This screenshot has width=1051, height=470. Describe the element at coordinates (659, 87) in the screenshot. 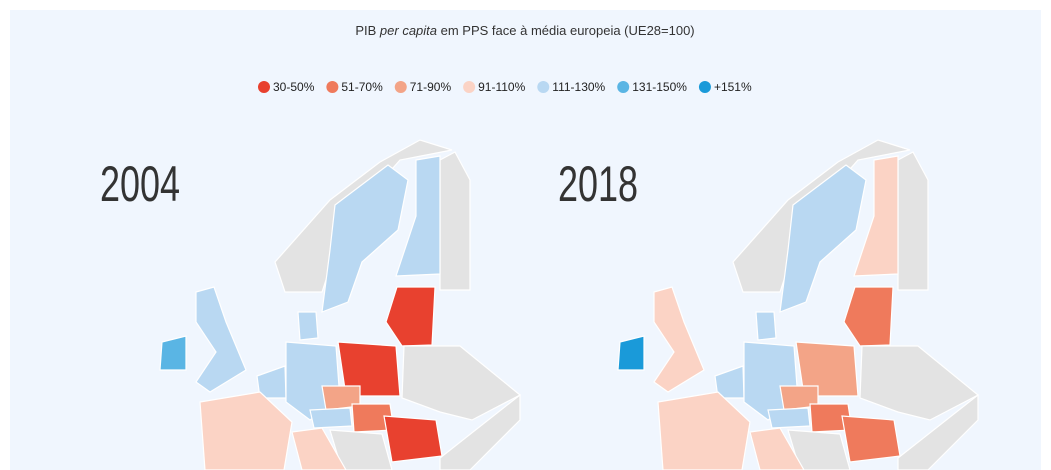

I see `legend-label: 131-150%` at that location.